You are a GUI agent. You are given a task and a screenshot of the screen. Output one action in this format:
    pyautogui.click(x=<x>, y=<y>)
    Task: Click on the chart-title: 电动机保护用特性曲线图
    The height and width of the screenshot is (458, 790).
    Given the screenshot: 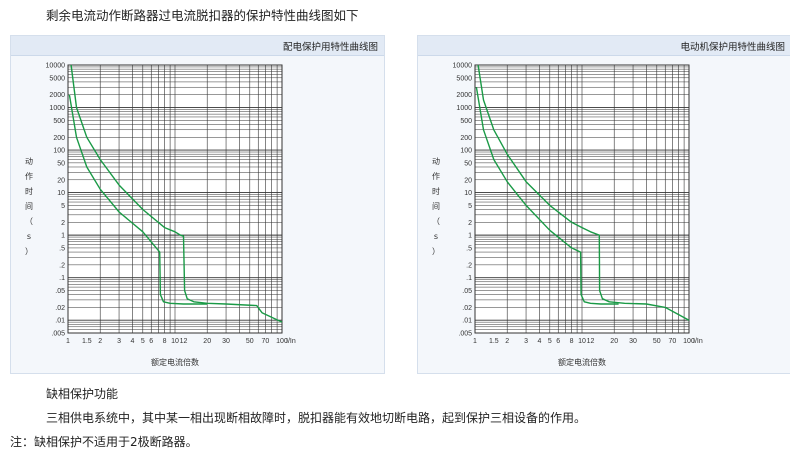 What is the action you would take?
    pyautogui.click(x=732, y=47)
    